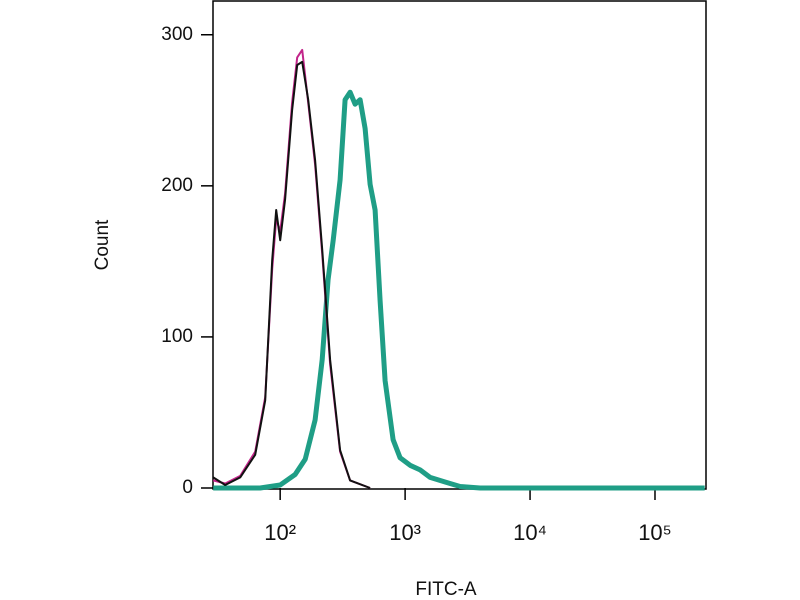  Describe the element at coordinates (177, 185) in the screenshot. I see `y-tick-label: 200` at that location.